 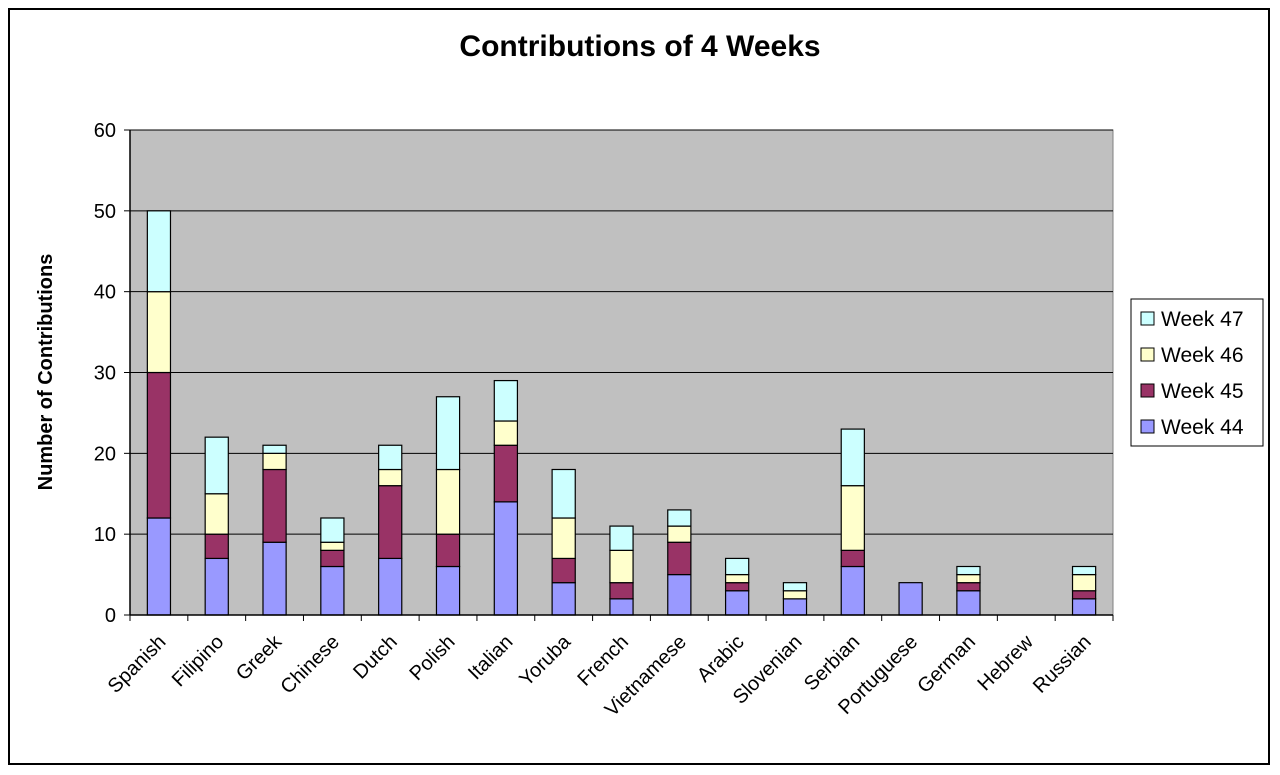 I want to click on bar-week-46-french, so click(x=621, y=566).